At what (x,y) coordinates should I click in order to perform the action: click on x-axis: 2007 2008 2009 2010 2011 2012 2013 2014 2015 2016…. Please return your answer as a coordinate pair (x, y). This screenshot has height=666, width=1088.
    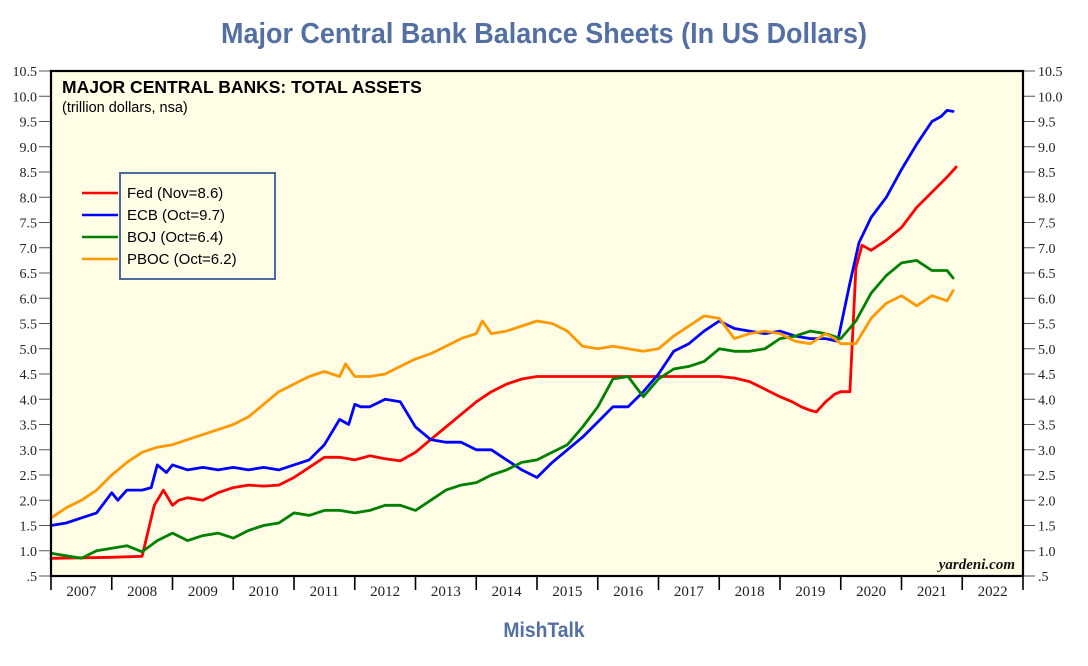
    Looking at the image, I should click on (537, 588).